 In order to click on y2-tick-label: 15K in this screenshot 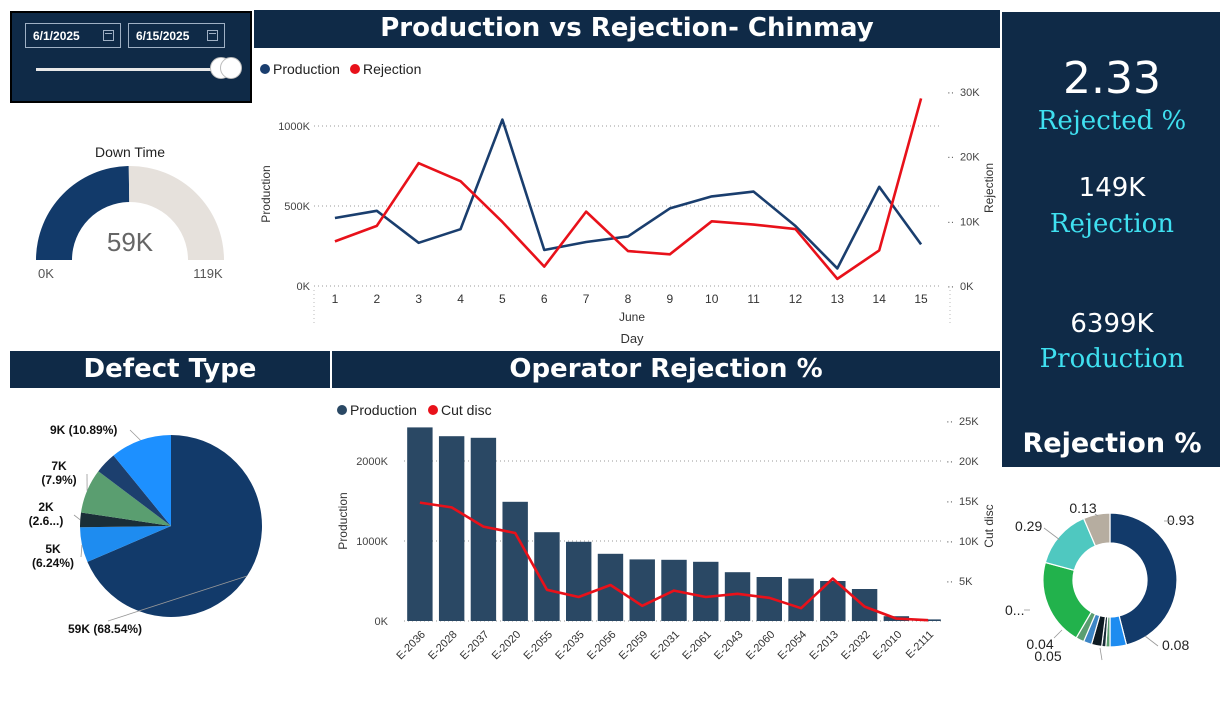, I will do `click(969, 502)`.